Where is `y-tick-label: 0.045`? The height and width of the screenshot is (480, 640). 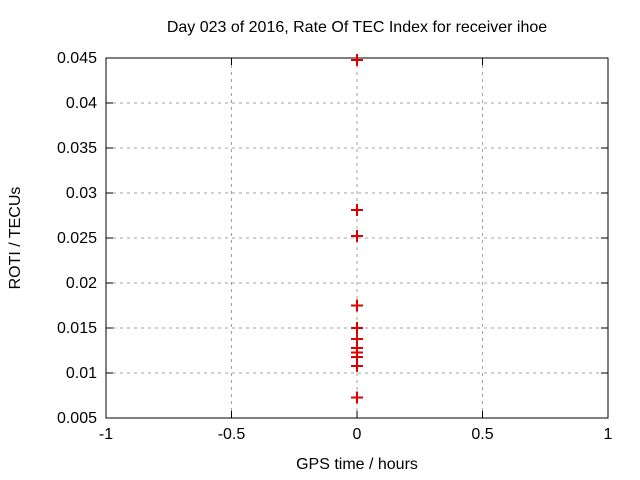
y-tick-label: 0.045 is located at coordinates (77, 58).